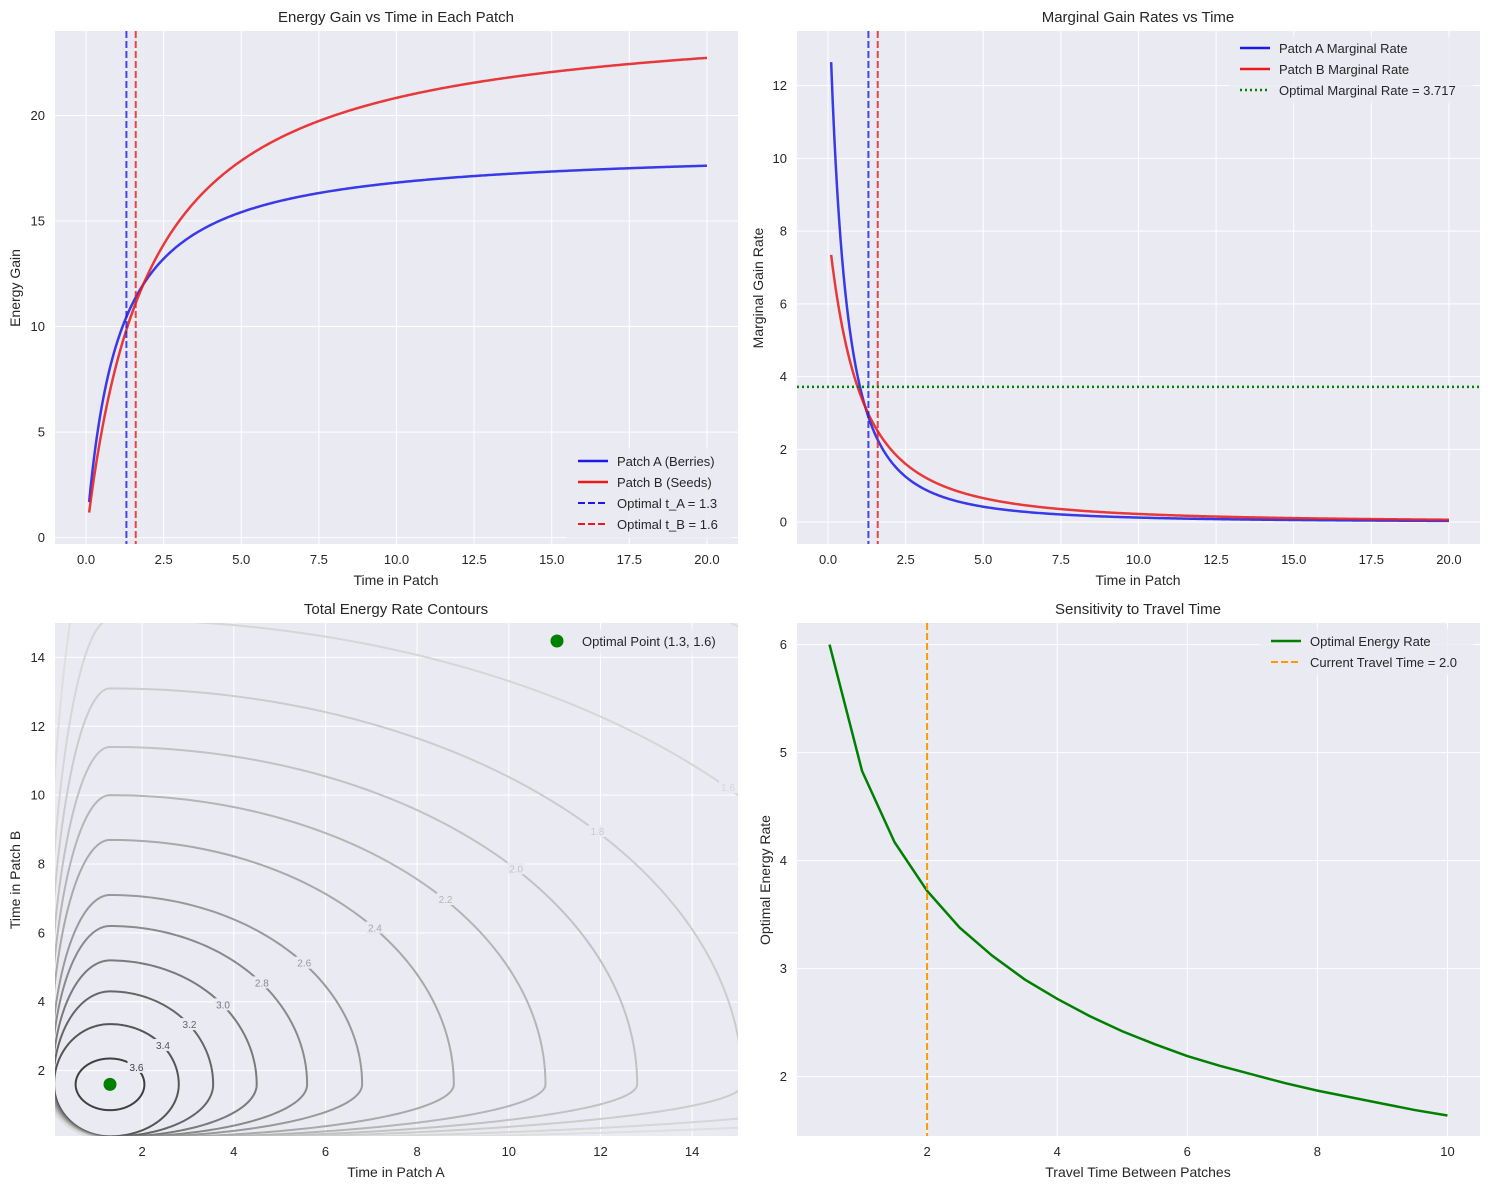 The height and width of the screenshot is (1190, 1489). Describe the element at coordinates (926, 1151) in the screenshot. I see `x-tick-label: 2` at that location.